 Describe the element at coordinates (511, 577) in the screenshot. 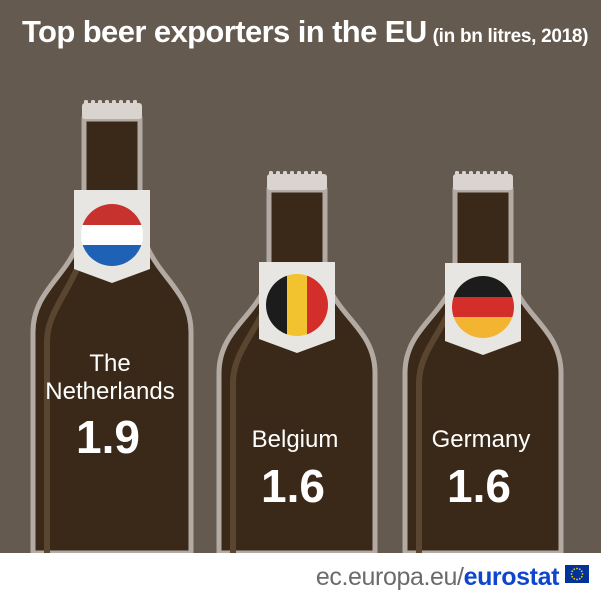

I see `footer-brand: eurostat` at that location.